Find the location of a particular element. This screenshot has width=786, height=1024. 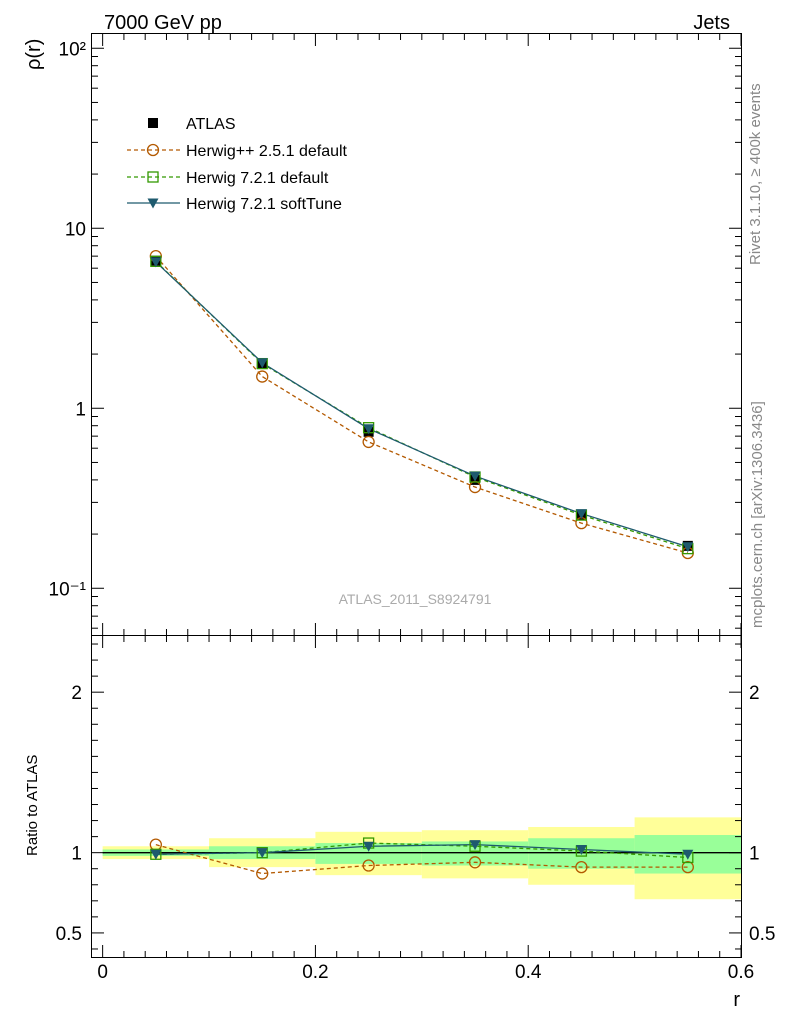

herwigpp-ratio-line is located at coordinates (421, 859).